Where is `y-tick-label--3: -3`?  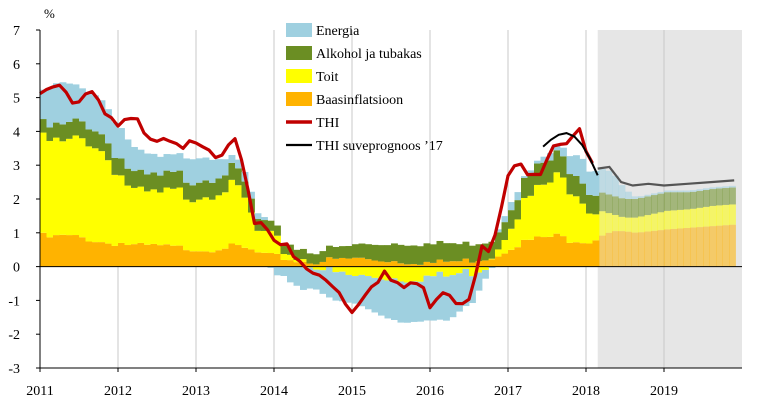 y-tick-label--3: -3 is located at coordinates (14, 369).